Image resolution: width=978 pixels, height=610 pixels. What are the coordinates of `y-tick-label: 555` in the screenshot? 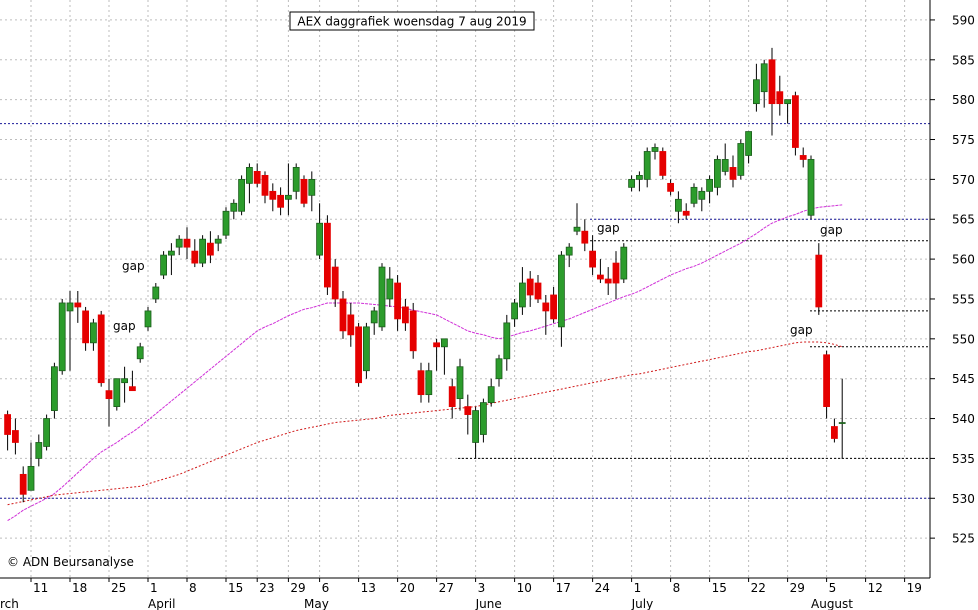 It's located at (963, 299).